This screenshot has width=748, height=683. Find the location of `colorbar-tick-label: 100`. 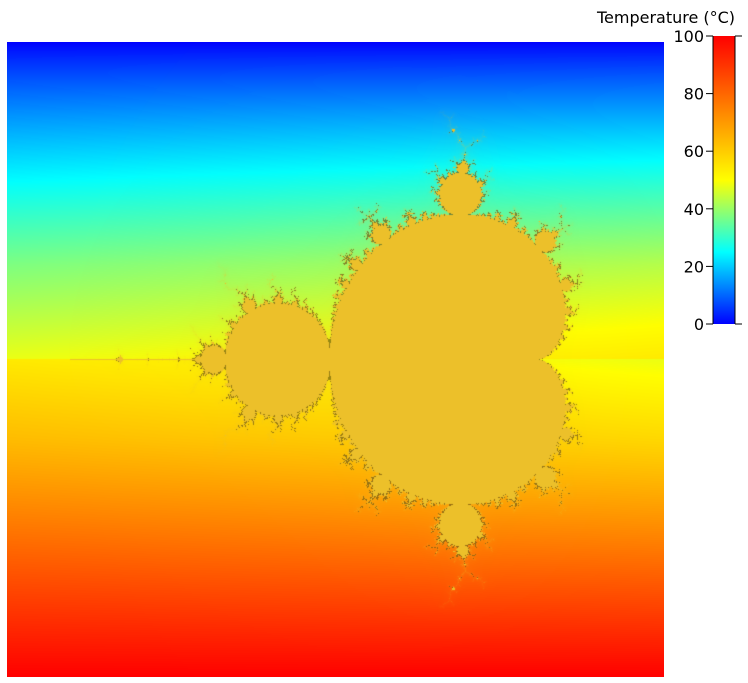

colorbar-tick-label: 100 is located at coordinates (688, 36).